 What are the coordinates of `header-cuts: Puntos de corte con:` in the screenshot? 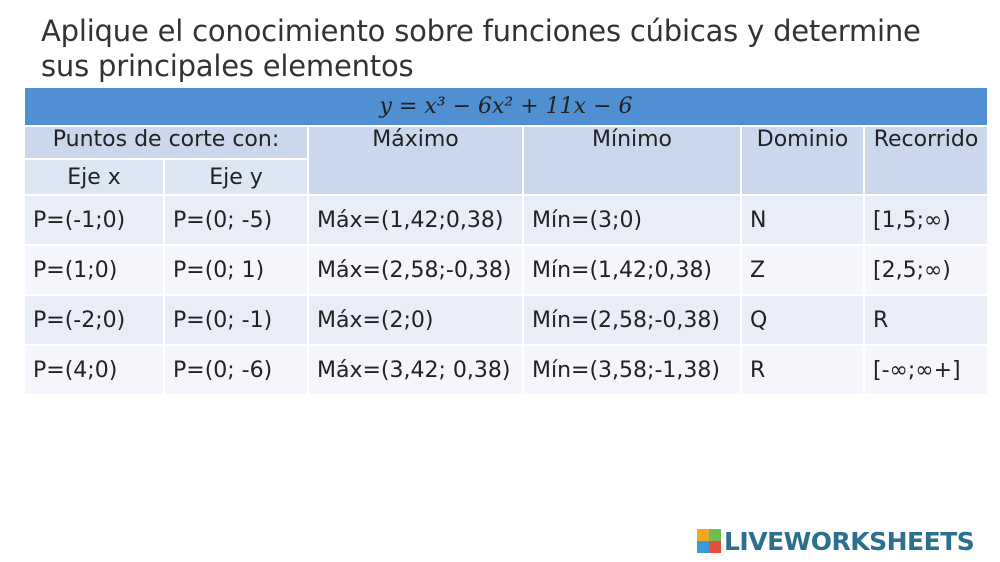 It's located at (166, 142).